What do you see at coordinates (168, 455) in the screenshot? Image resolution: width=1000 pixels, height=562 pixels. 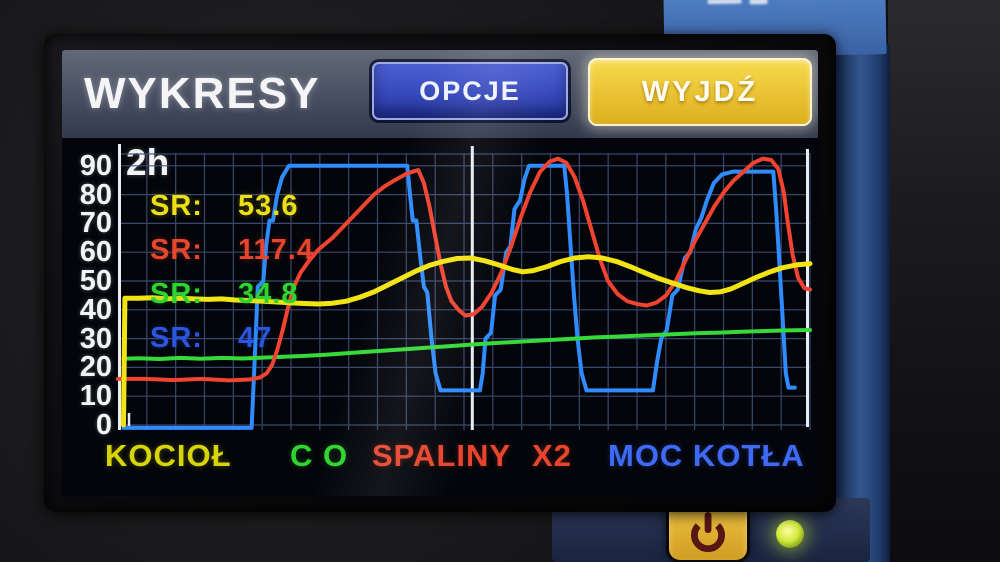 I see `legend-item-kociol: KOCIOŁ` at bounding box center [168, 455].